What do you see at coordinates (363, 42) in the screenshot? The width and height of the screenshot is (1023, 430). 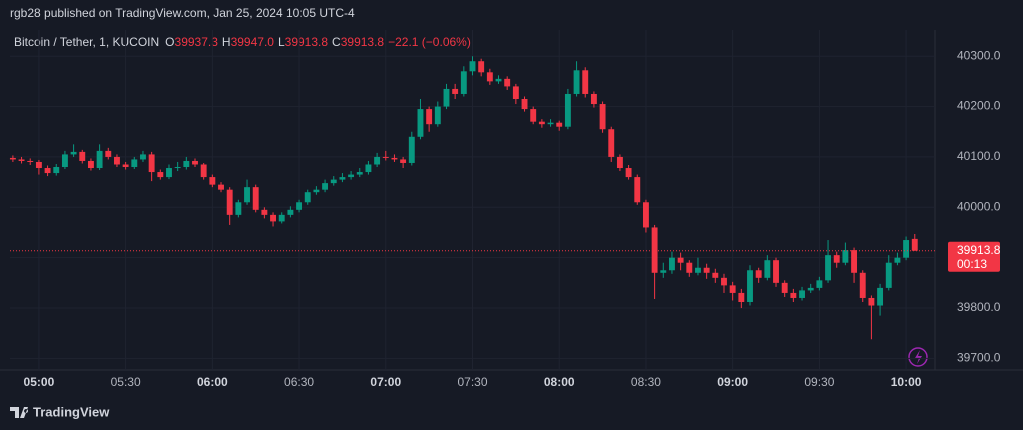 I see `ohlc-value: 39913.8` at bounding box center [363, 42].